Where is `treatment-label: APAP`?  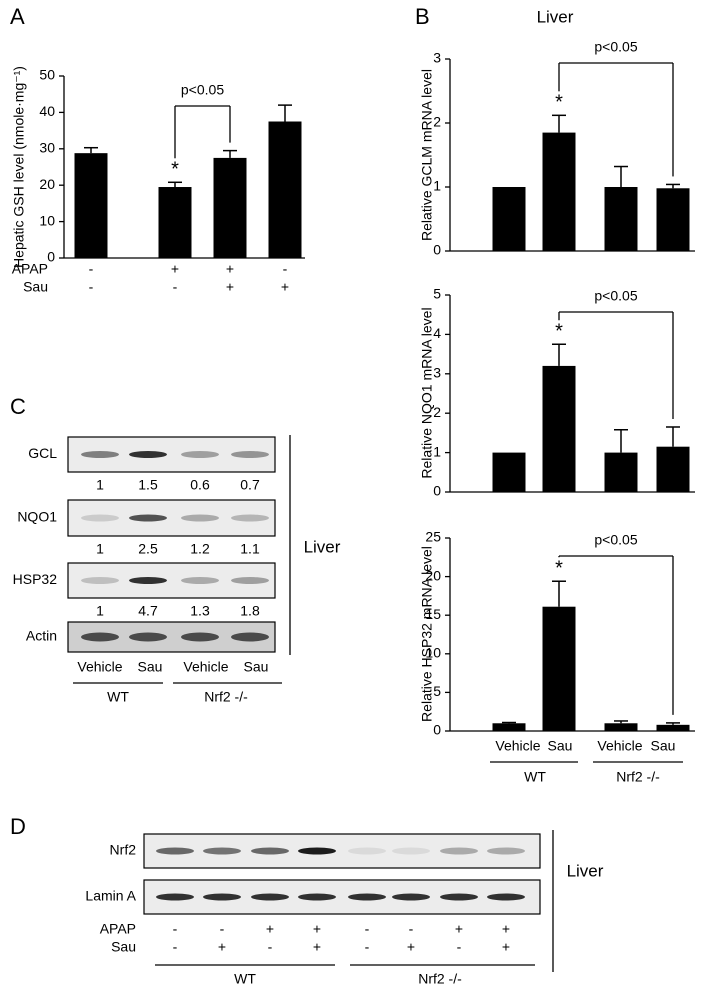 treatment-label: APAP is located at coordinates (30, 269).